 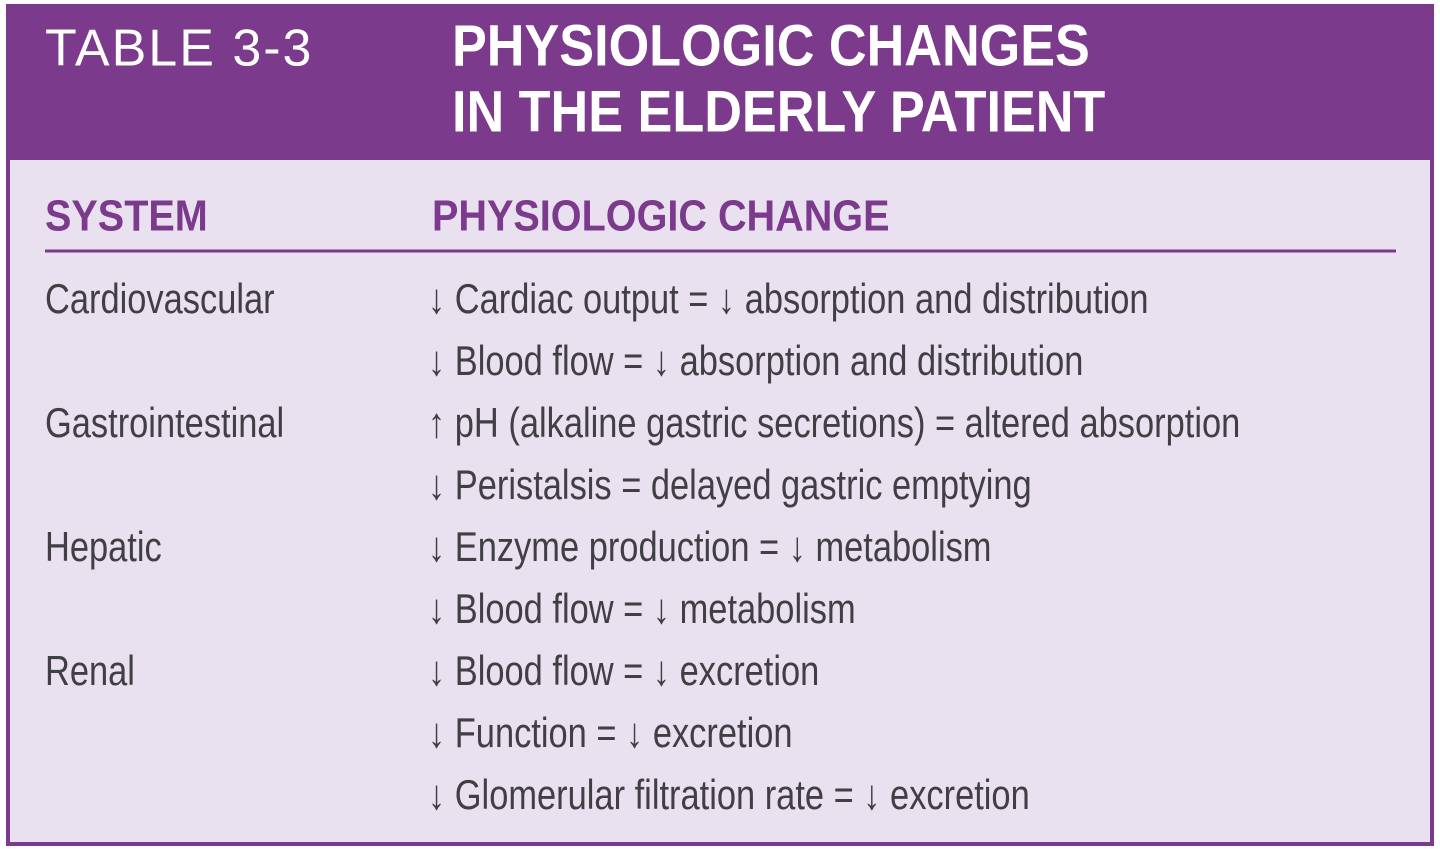 I want to click on system-cell: Hepatic, so click(x=103, y=547).